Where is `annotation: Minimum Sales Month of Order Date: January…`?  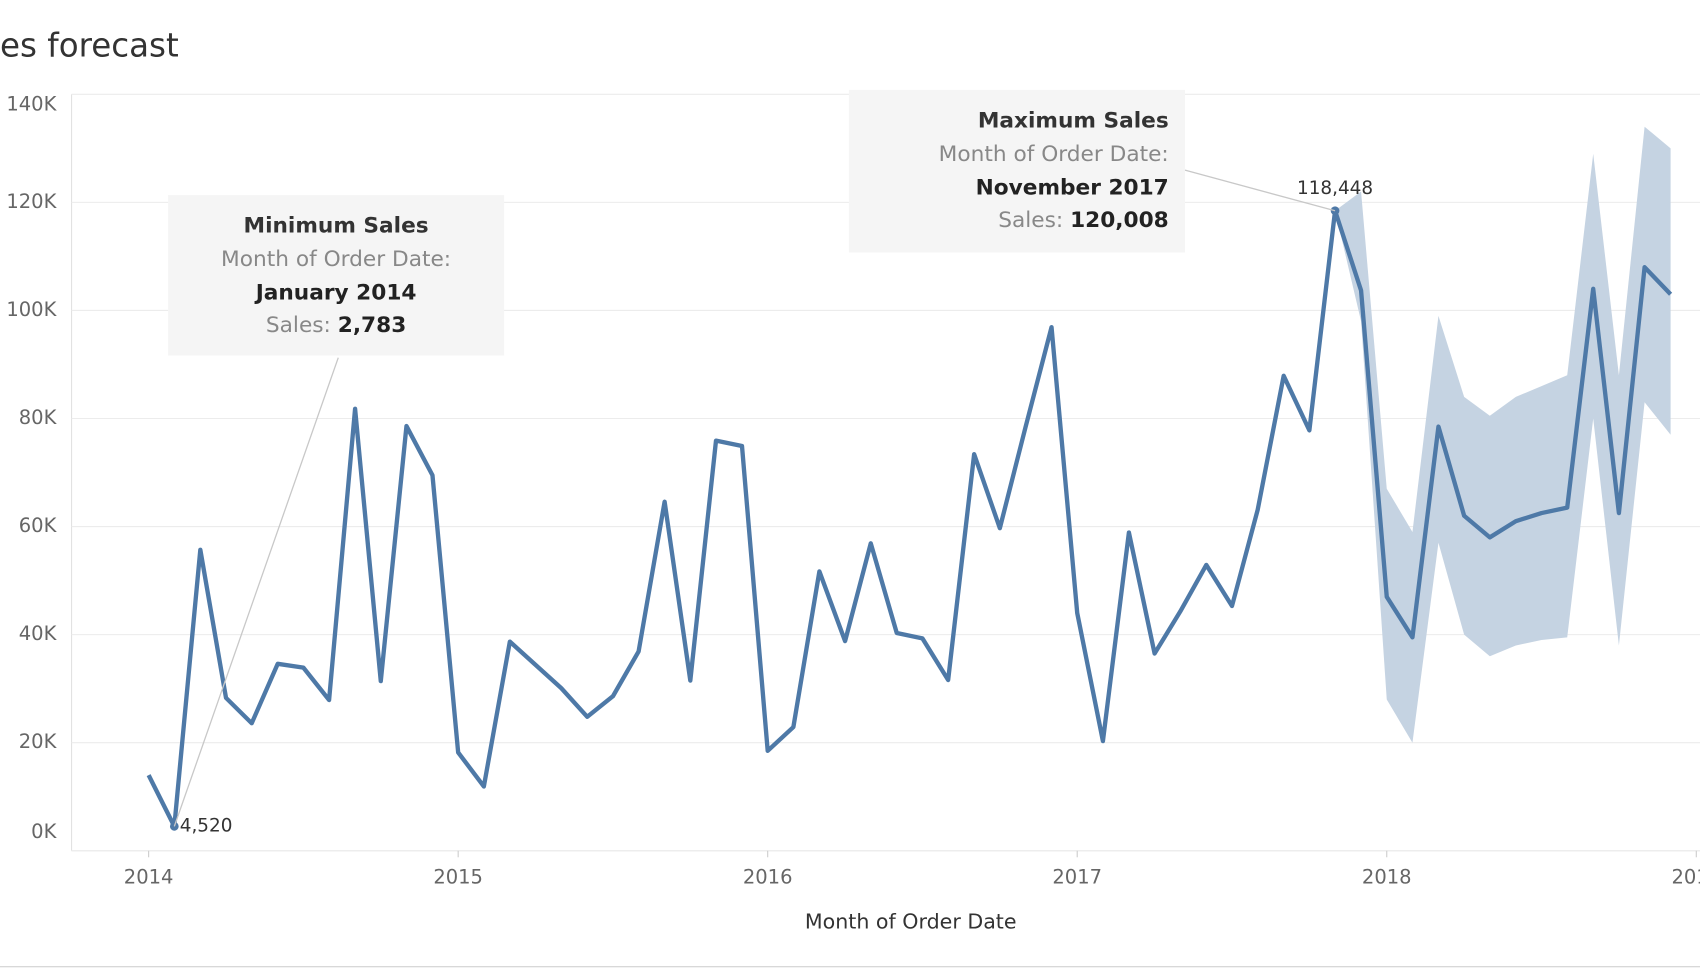 annotation: Minimum Sales Month of Order Date: January… is located at coordinates (336, 511).